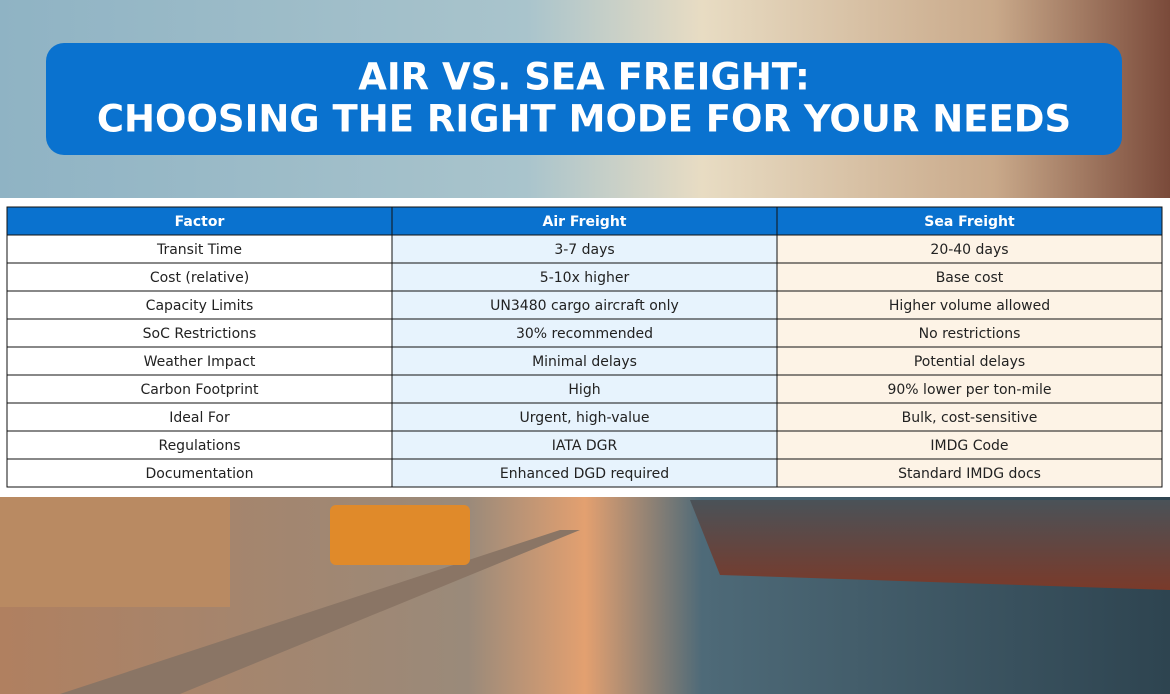  I want to click on cell-text: Capacity Limits, so click(200, 306).